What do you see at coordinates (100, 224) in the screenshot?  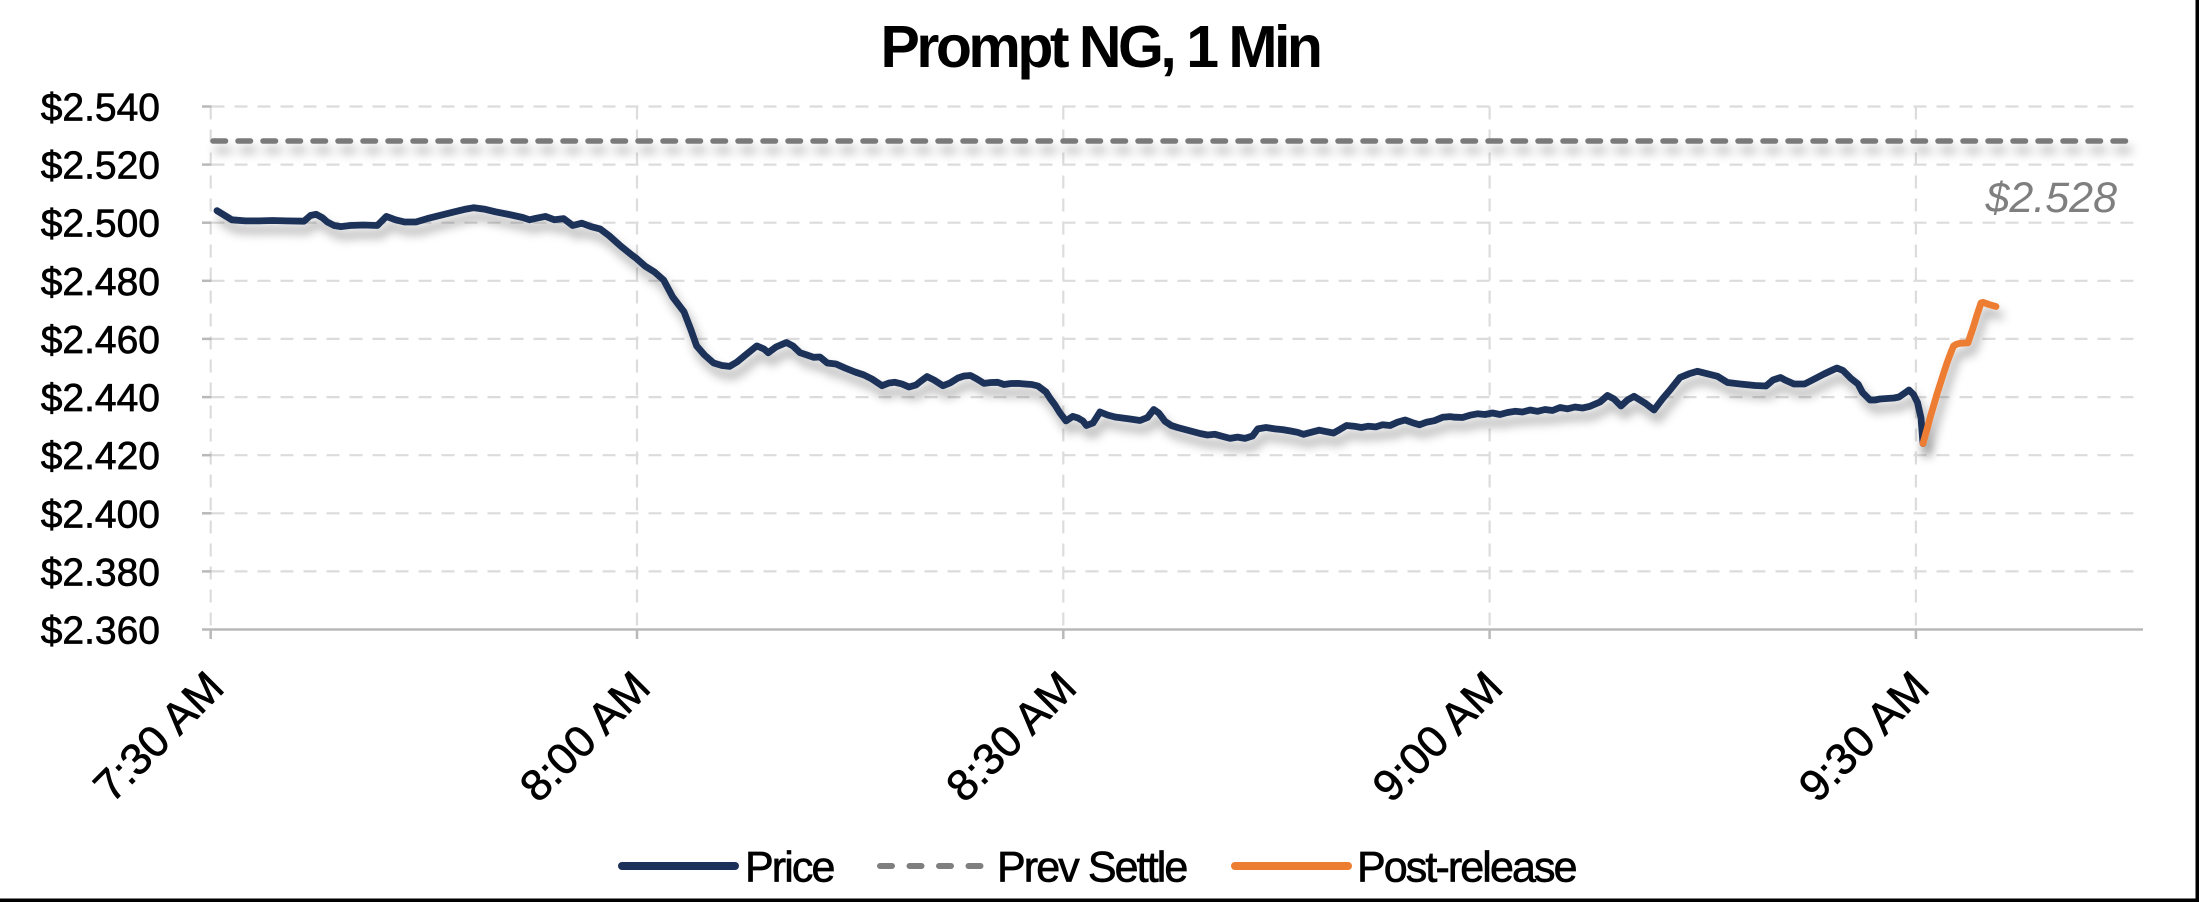 I see `svg-text: $2.500` at bounding box center [100, 224].